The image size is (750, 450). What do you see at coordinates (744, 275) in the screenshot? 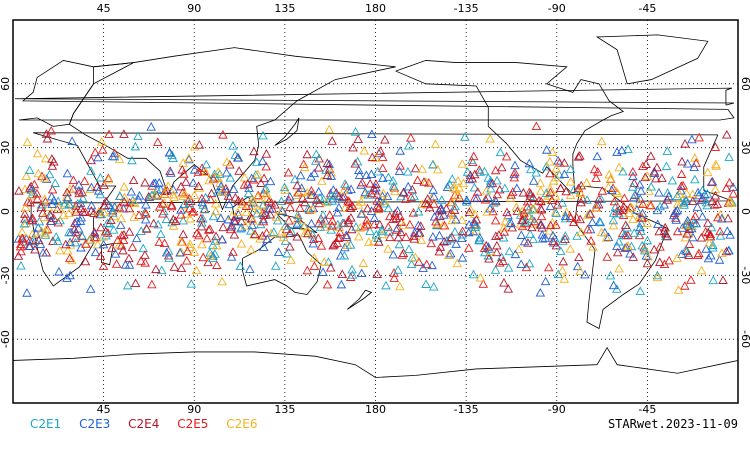
I see `lat-tick-label: -30` at bounding box center [744, 275].